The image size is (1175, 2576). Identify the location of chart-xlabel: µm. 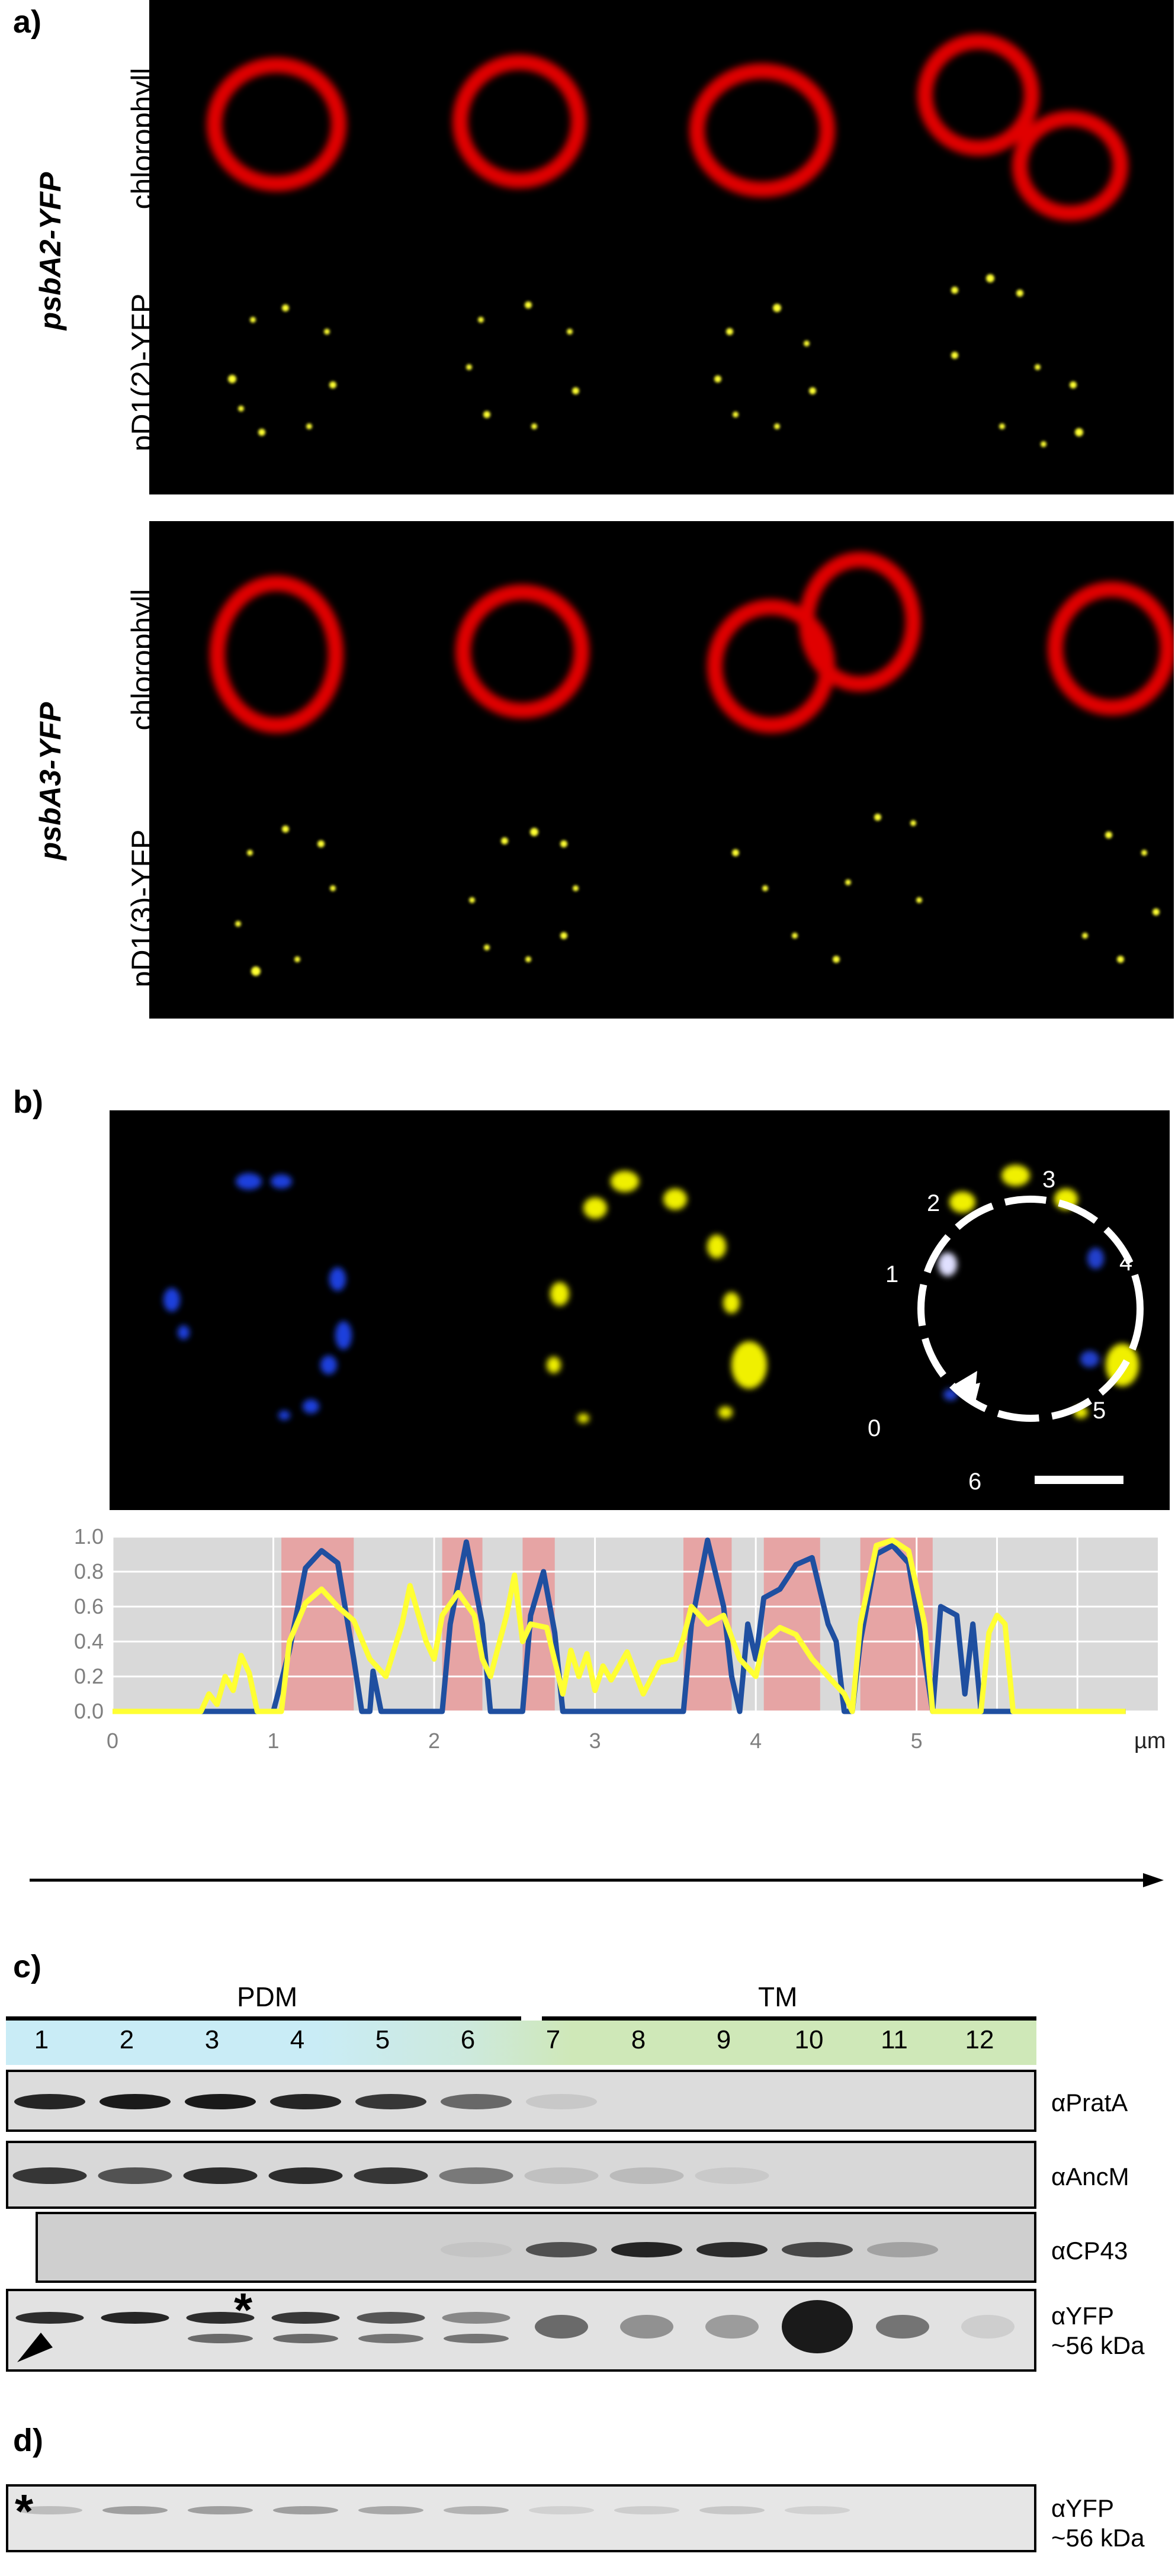
(1150, 1741).